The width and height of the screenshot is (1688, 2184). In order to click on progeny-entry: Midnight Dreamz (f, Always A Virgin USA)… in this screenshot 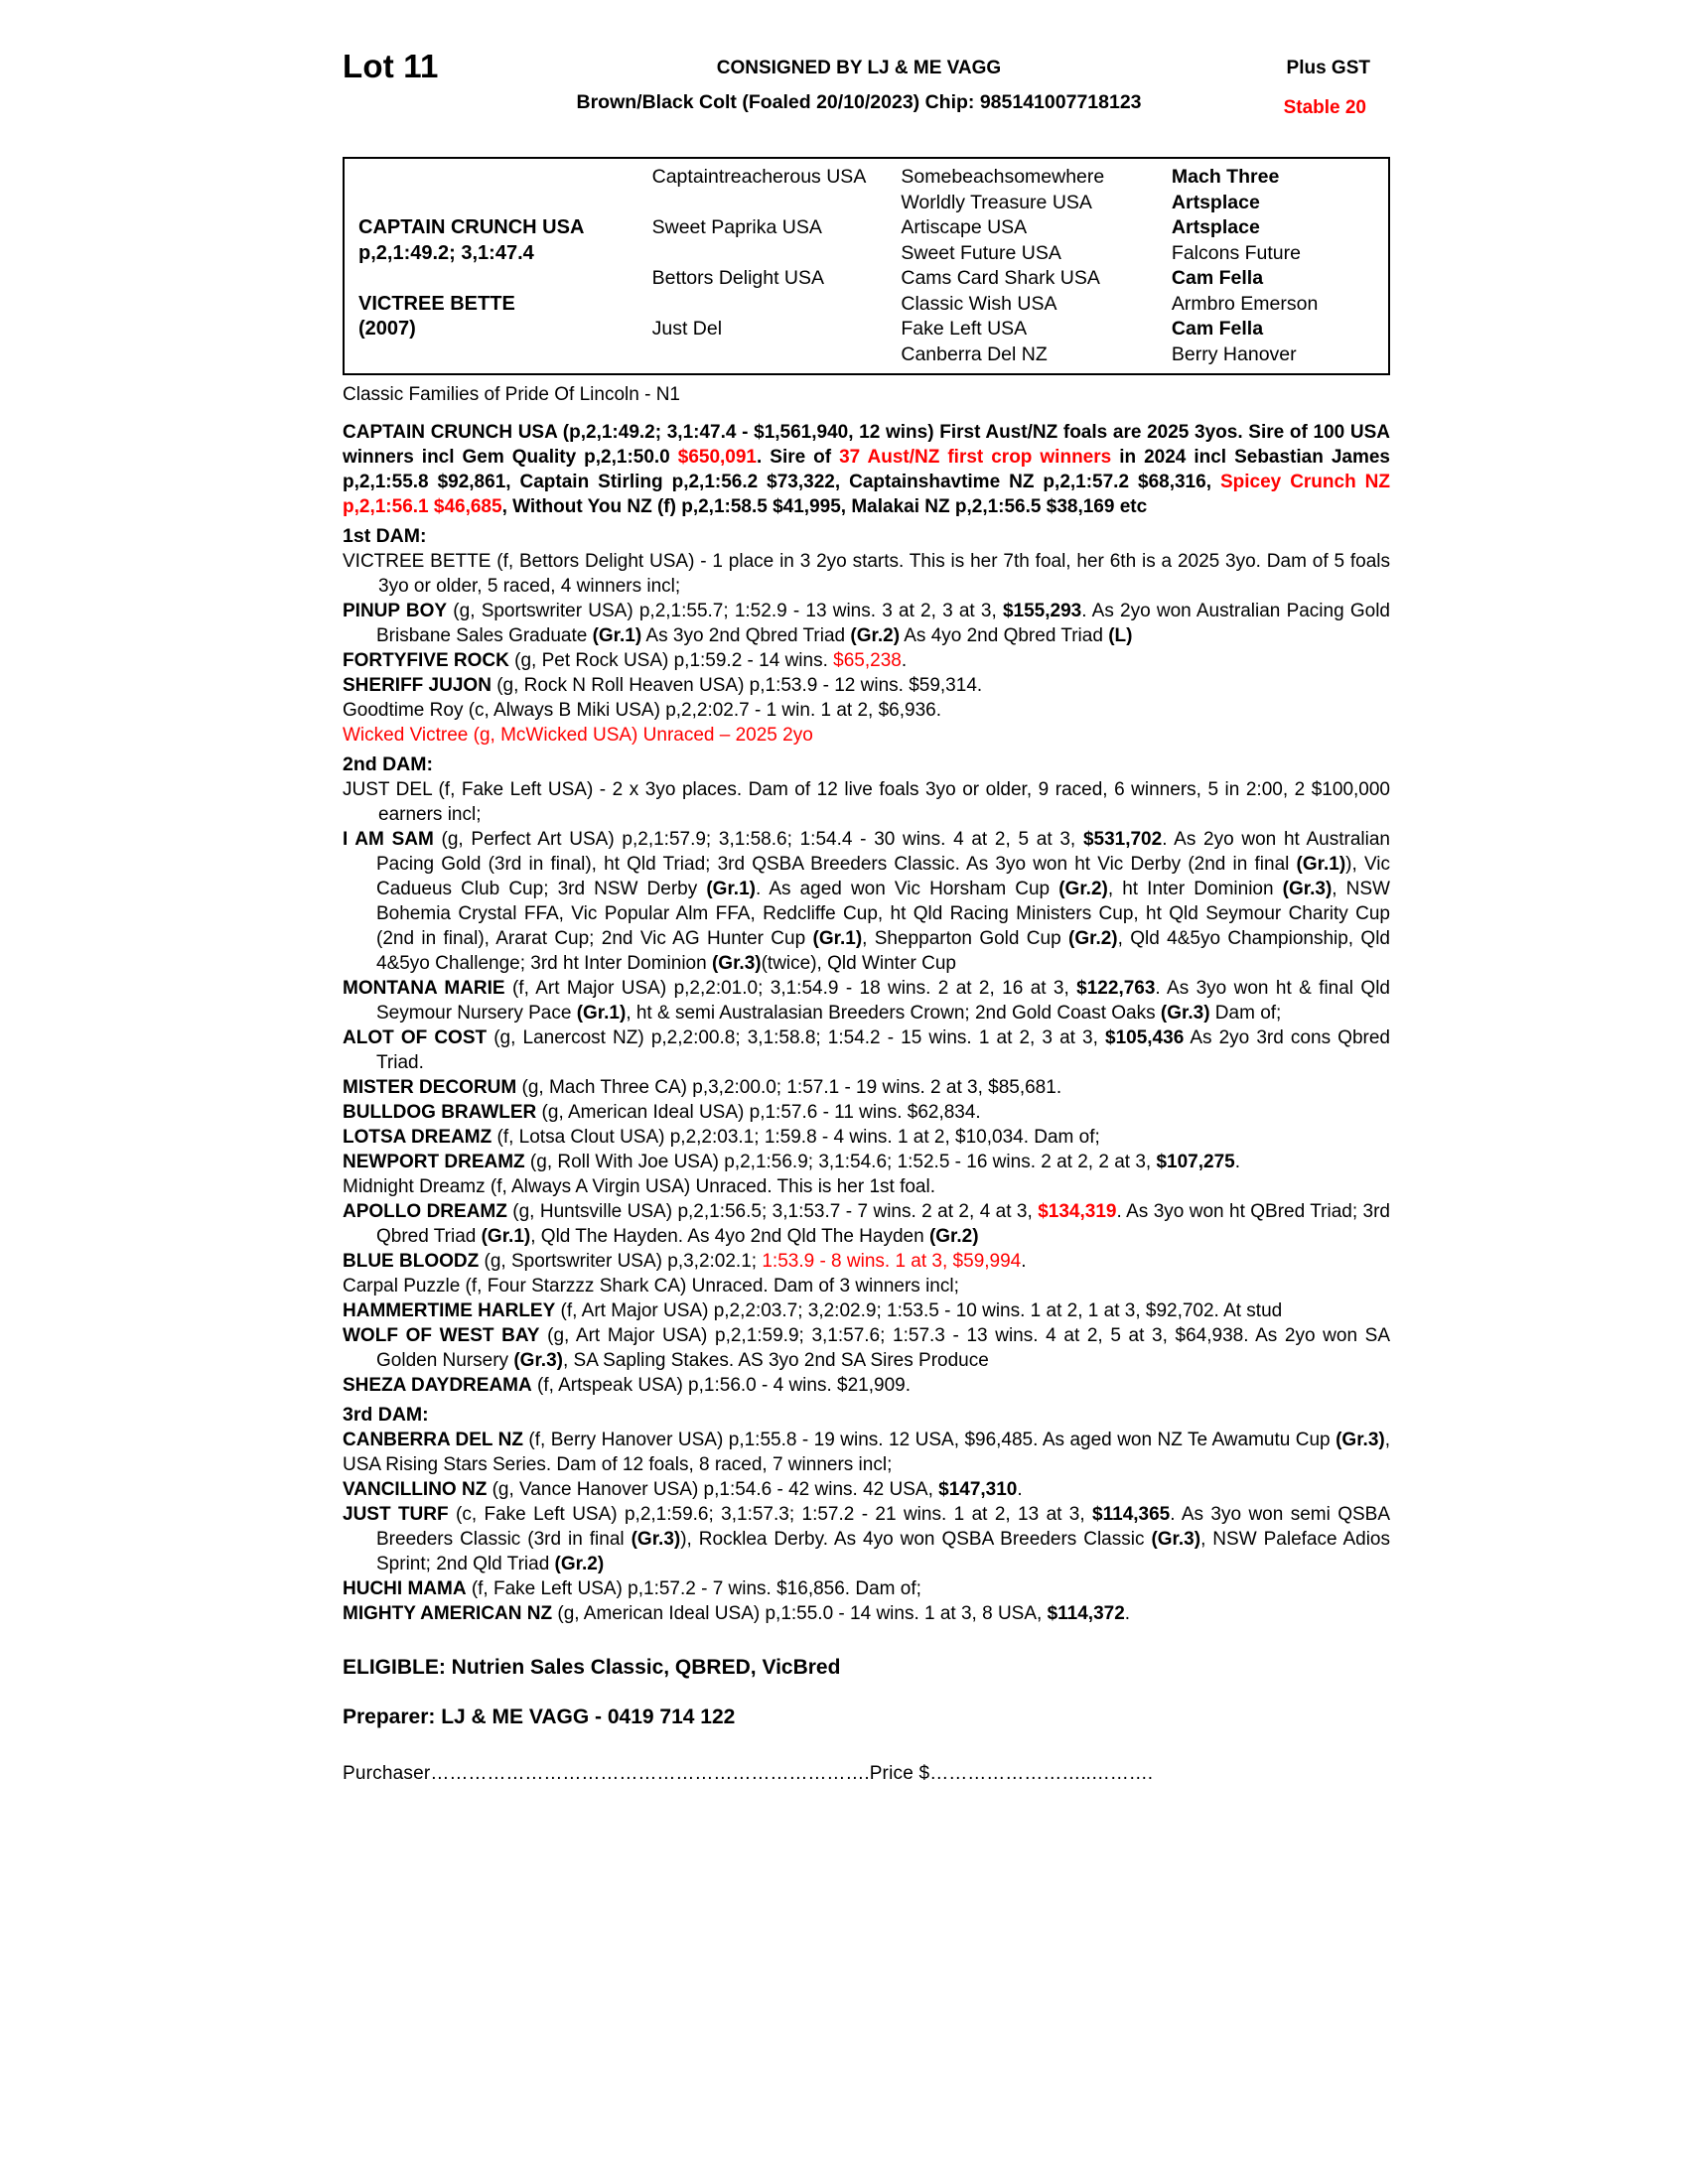, I will do `click(639, 1186)`.